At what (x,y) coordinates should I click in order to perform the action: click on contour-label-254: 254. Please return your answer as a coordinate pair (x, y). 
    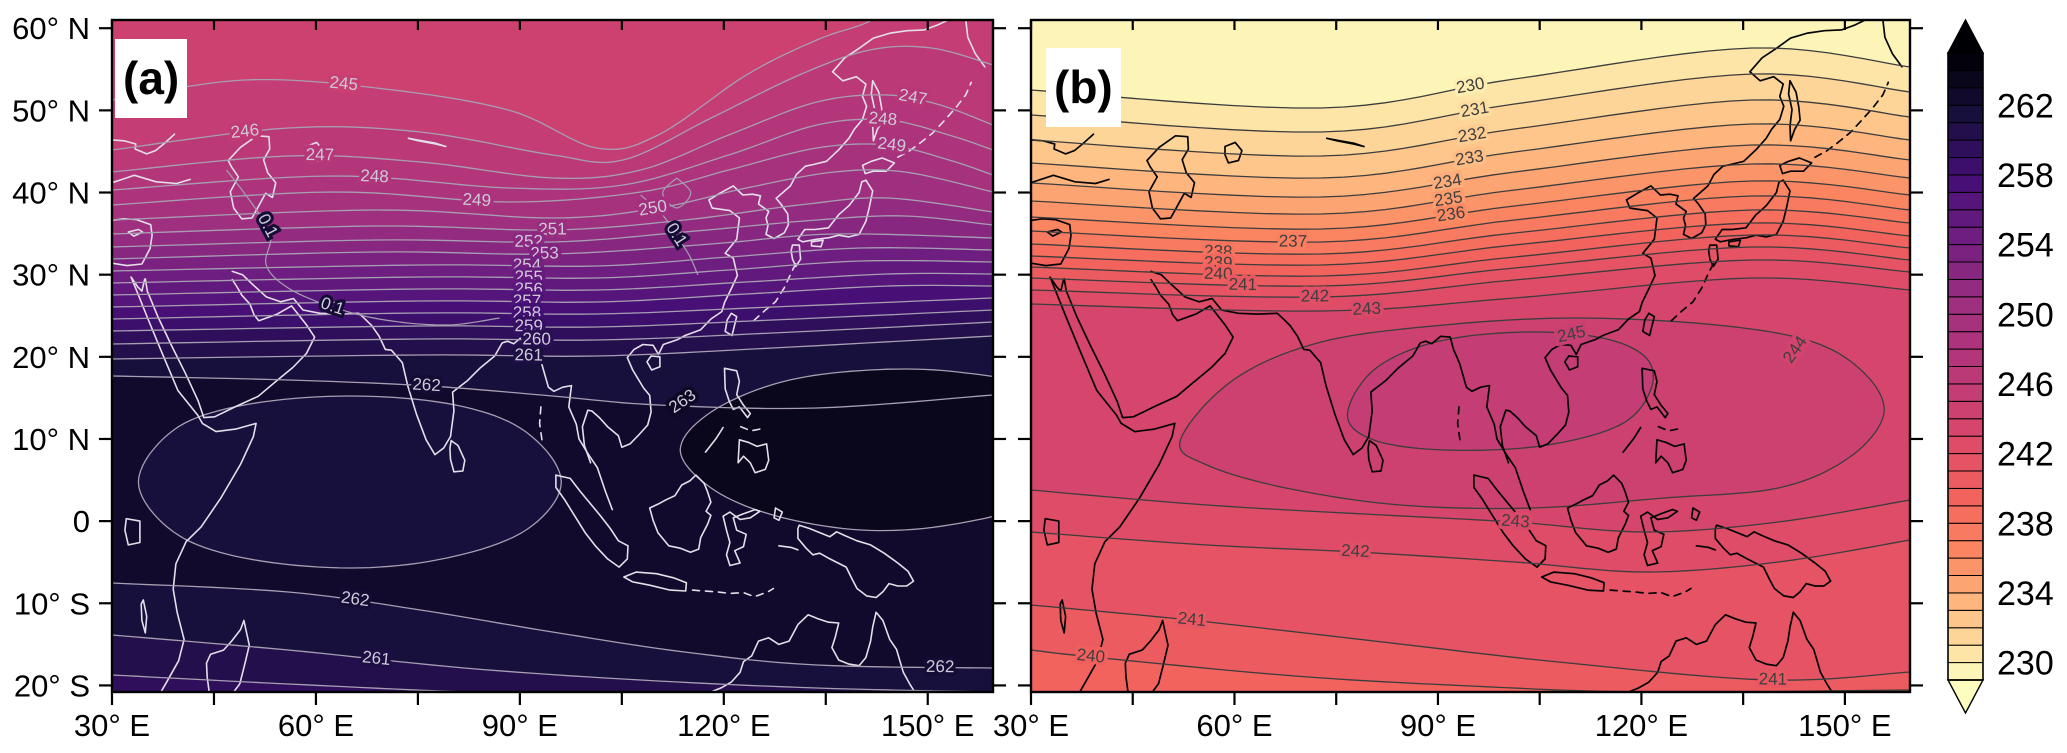
    Looking at the image, I should click on (527, 264).